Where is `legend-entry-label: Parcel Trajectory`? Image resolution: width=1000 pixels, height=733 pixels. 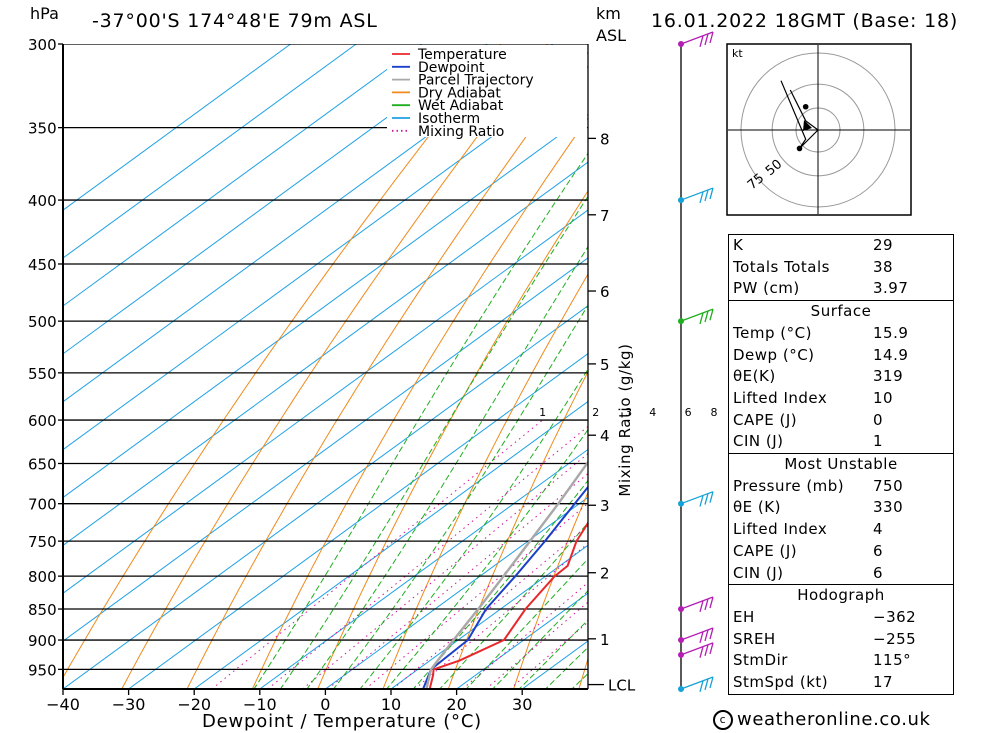
legend-entry-label: Parcel Trajectory is located at coordinates (476, 81).